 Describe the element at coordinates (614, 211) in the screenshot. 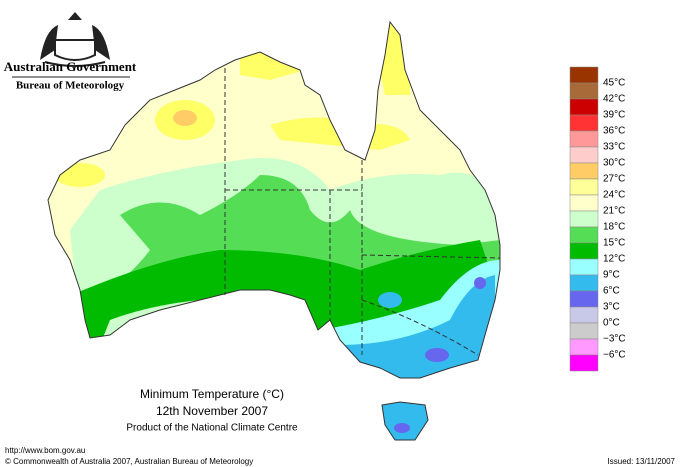

I see `legend-label: 21°C` at that location.